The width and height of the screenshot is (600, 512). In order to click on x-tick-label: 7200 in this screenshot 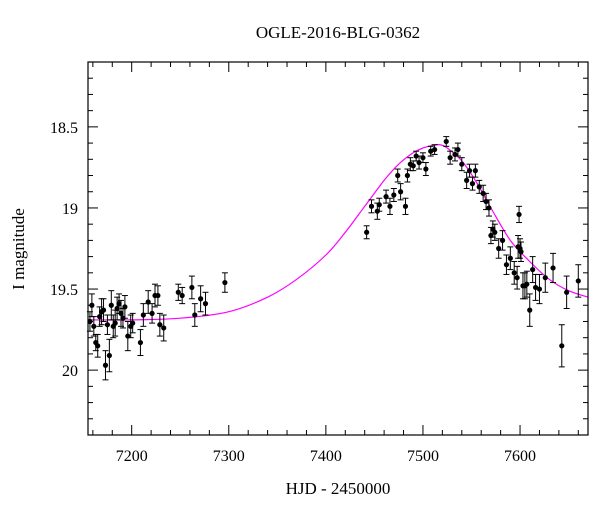, I will do `click(132, 456)`.